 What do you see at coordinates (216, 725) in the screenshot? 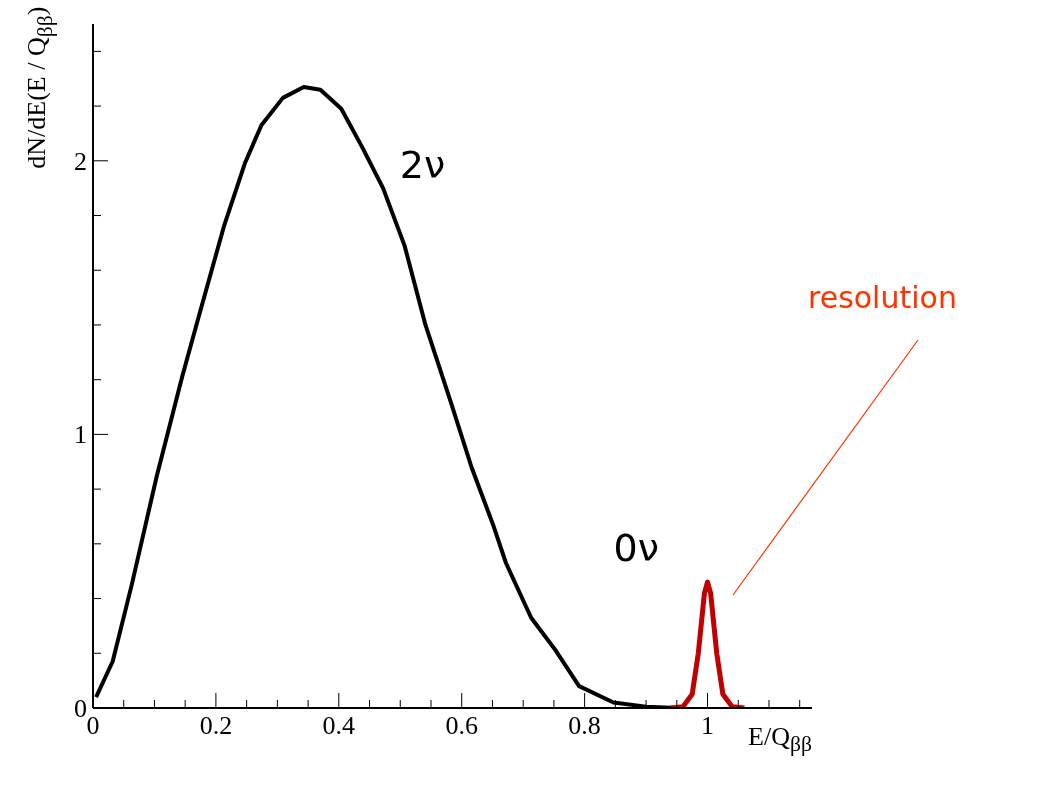
I see `x-tick-label: 0.2` at bounding box center [216, 725].